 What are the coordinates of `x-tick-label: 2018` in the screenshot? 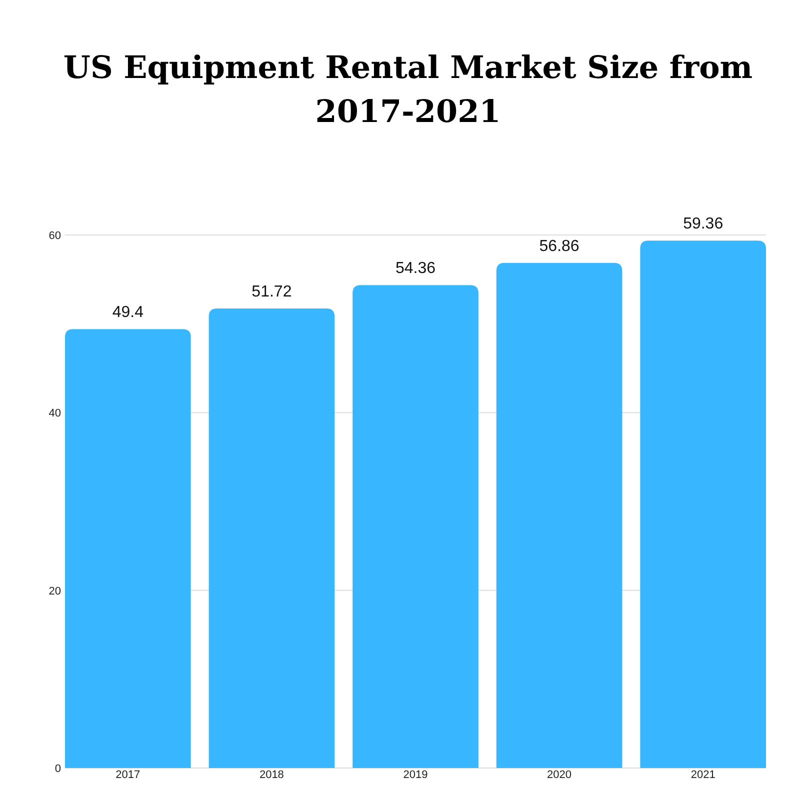 It's located at (271, 775).